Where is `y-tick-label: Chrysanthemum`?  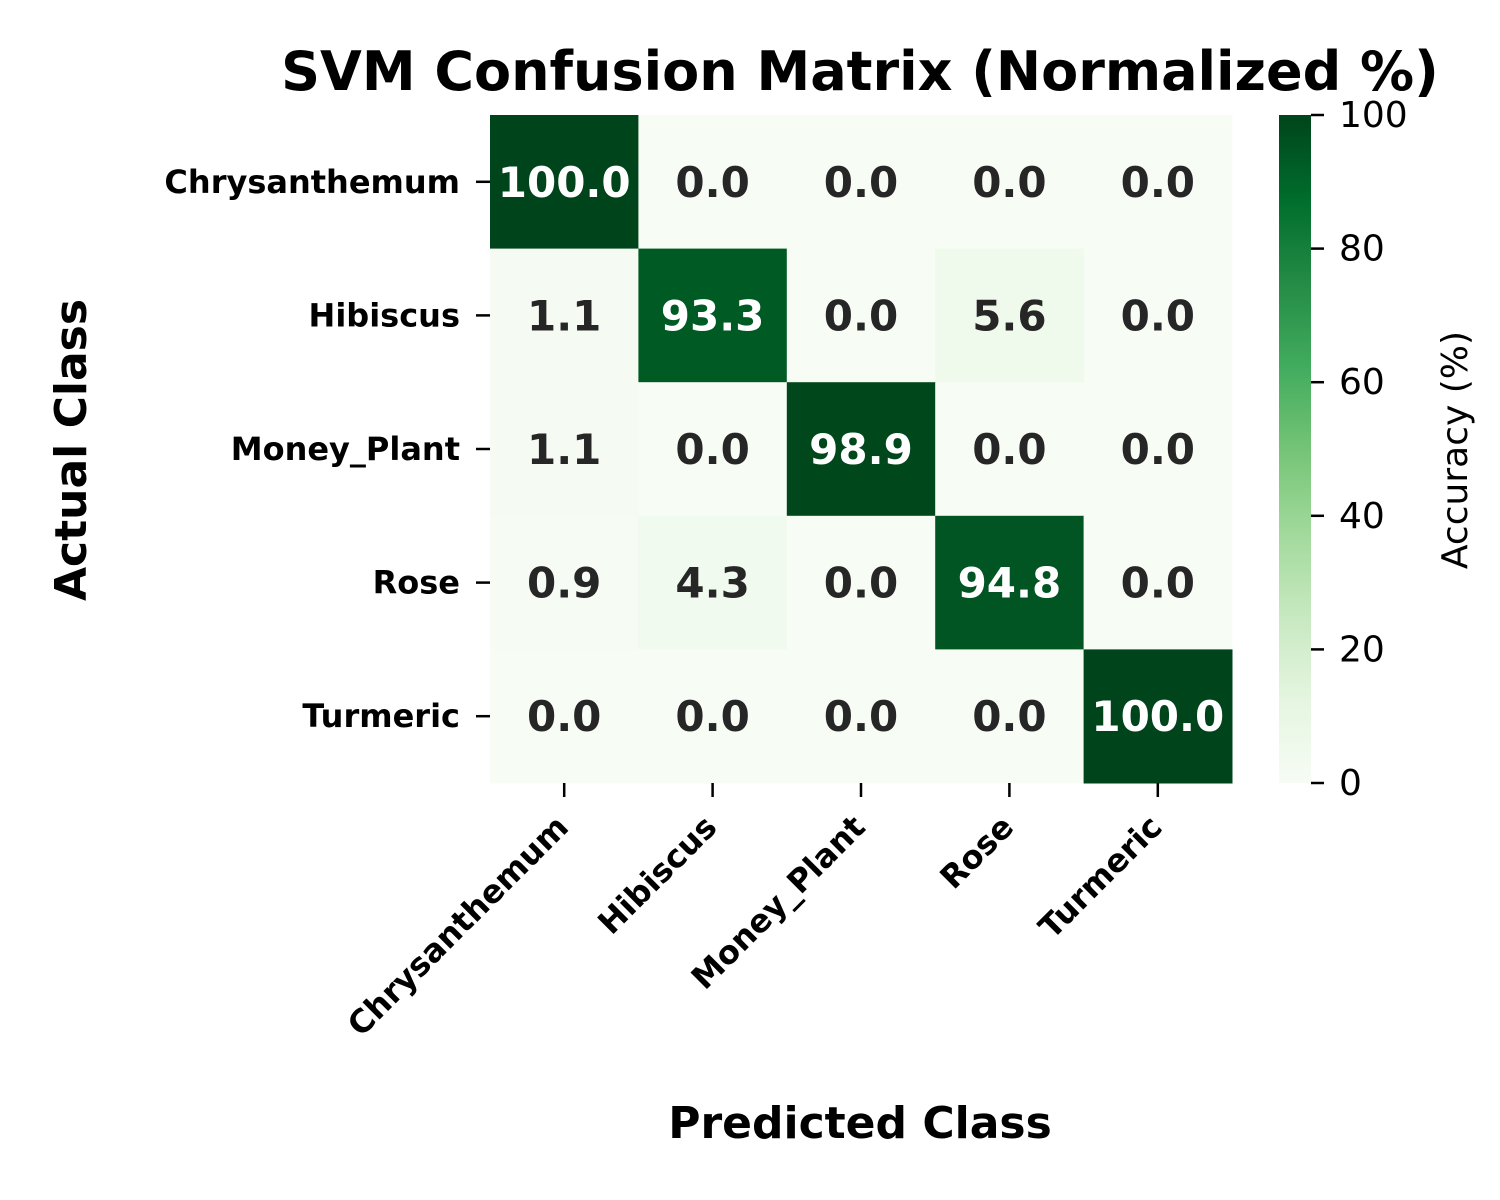 y-tick-label: Chrysanthemum is located at coordinates (312, 182).